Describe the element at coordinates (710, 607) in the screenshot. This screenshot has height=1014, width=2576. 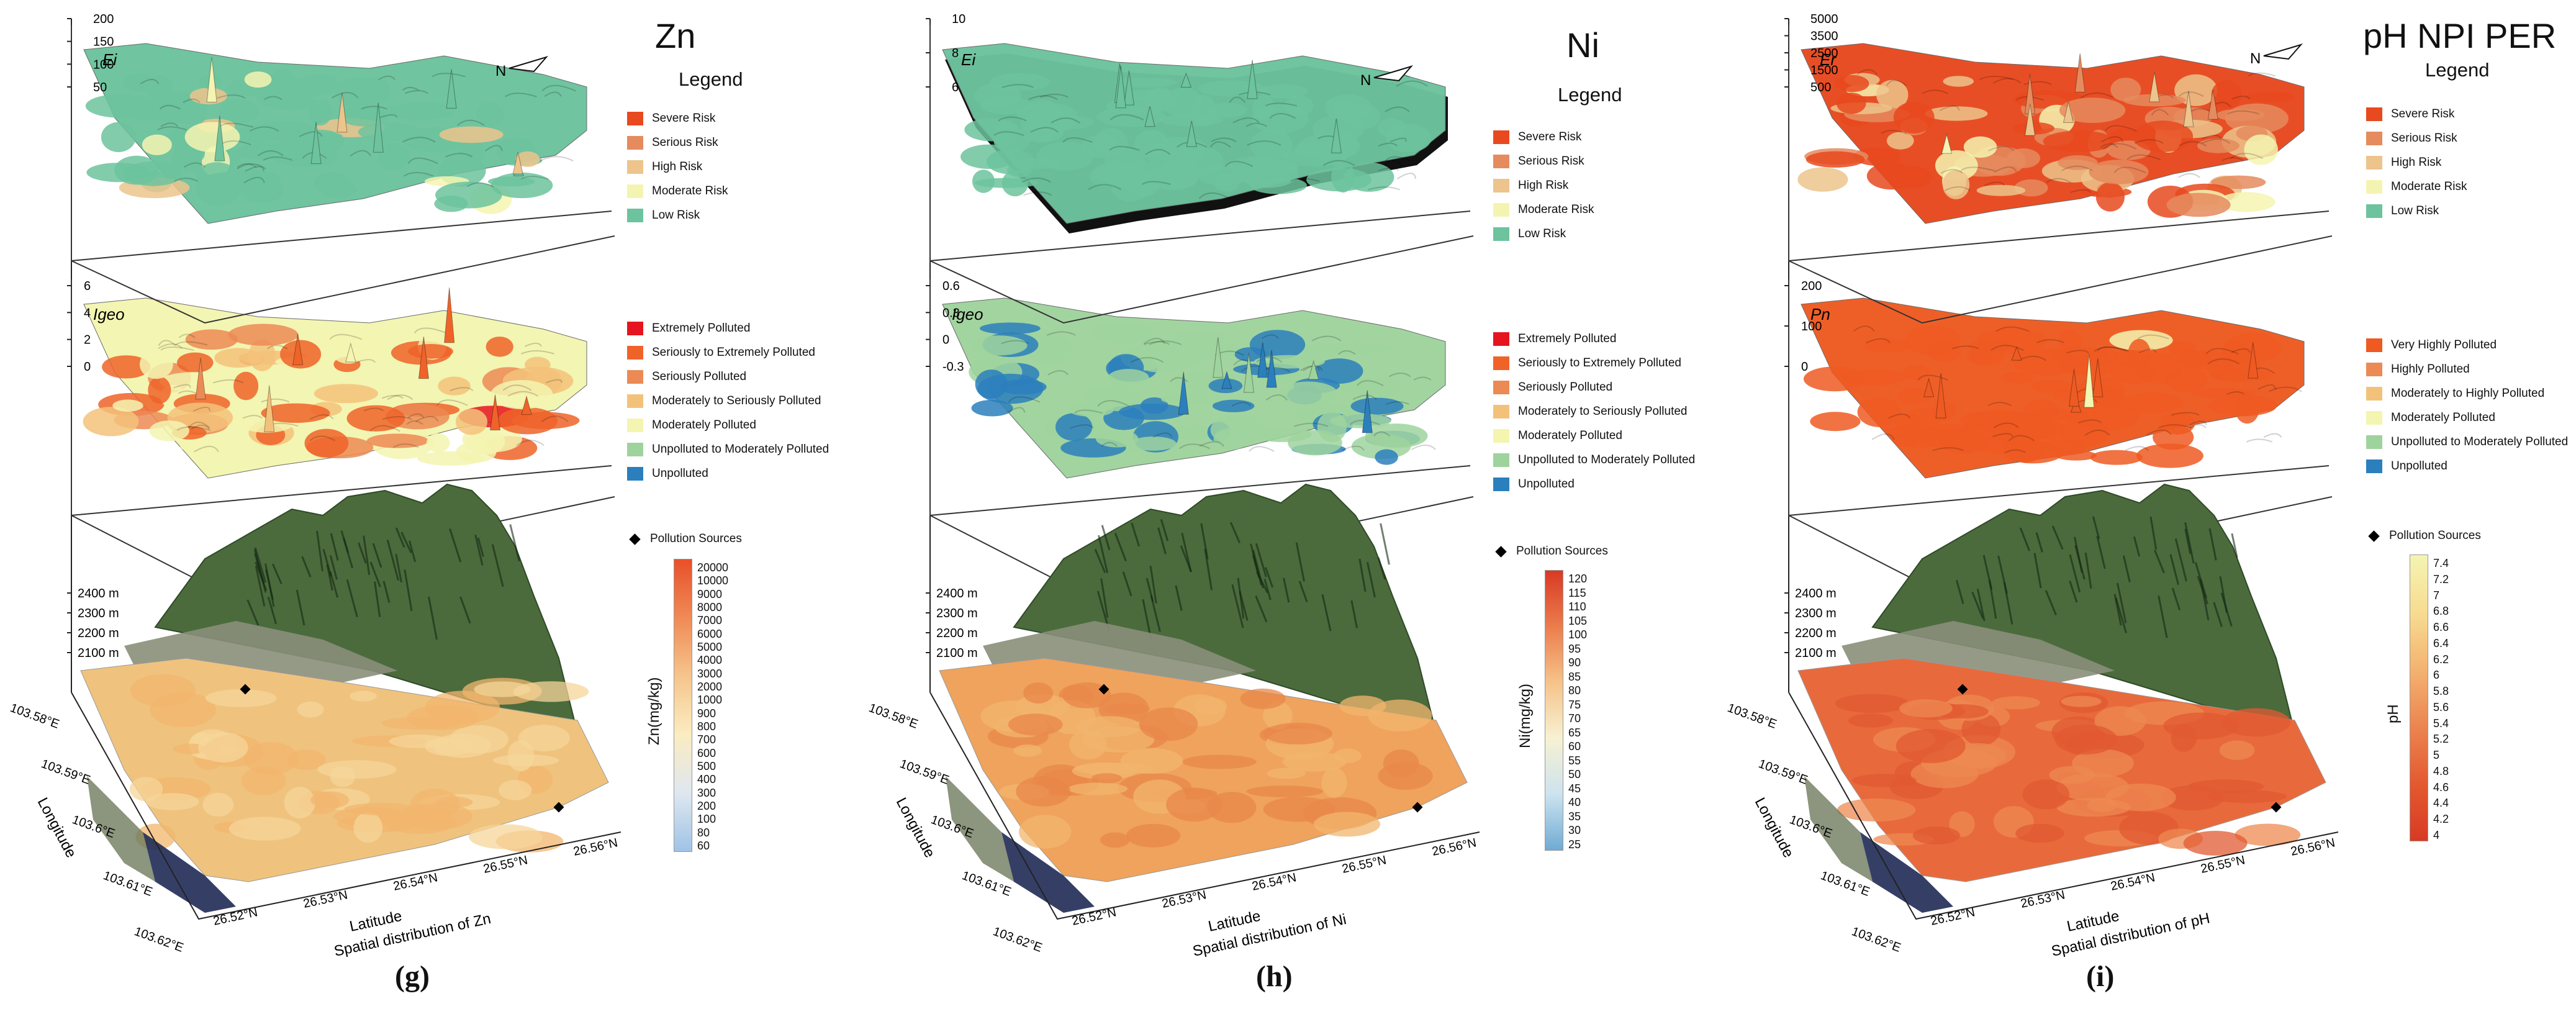
I see `colorbar-tick: 8000` at that location.